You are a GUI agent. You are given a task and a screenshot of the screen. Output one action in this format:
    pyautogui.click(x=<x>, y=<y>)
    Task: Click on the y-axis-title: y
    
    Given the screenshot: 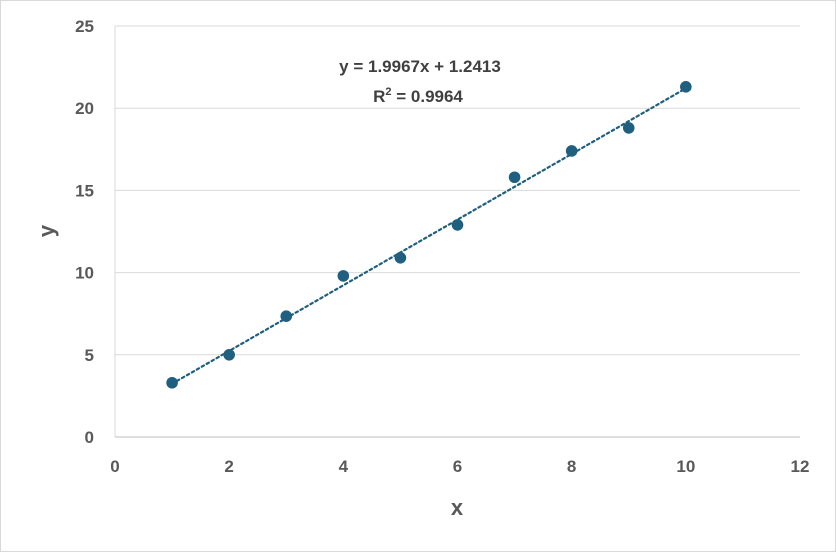 What is the action you would take?
    pyautogui.click(x=46, y=230)
    